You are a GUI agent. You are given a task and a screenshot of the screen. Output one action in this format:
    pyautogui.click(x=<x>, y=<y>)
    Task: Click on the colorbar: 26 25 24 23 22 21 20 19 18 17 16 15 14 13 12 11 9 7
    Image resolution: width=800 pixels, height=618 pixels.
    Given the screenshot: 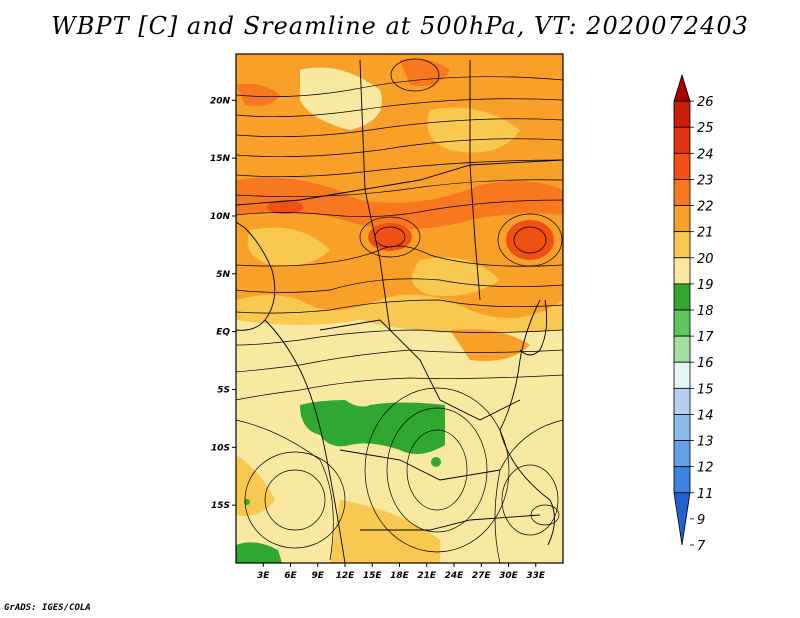 What is the action you would take?
    pyautogui.click(x=693, y=313)
    